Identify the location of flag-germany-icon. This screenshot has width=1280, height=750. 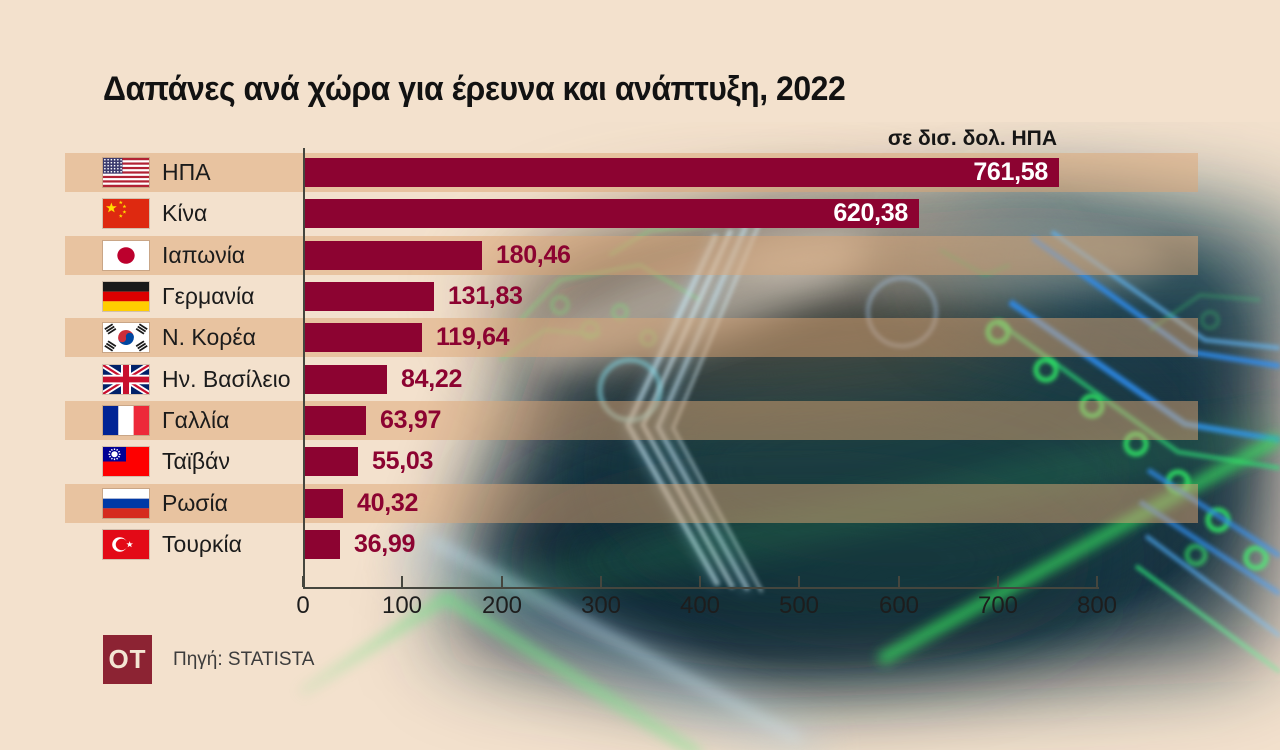
(126, 296).